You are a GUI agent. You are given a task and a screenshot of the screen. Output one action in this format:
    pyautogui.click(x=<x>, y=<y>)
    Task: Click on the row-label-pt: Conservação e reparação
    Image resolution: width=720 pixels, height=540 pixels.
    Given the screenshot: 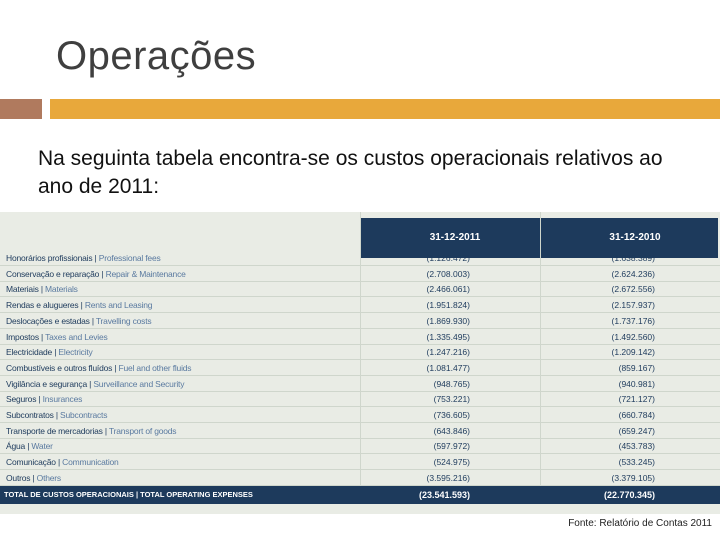 What is the action you would take?
    pyautogui.click(x=53, y=273)
    